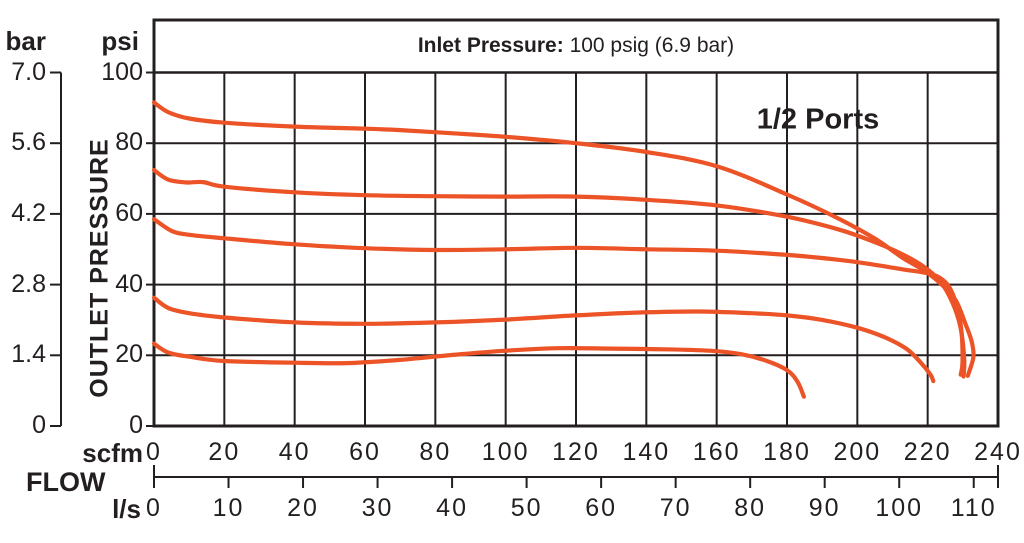 This screenshot has height=543, width=1024. I want to click on ls-tick-label: 110, so click(973, 508).